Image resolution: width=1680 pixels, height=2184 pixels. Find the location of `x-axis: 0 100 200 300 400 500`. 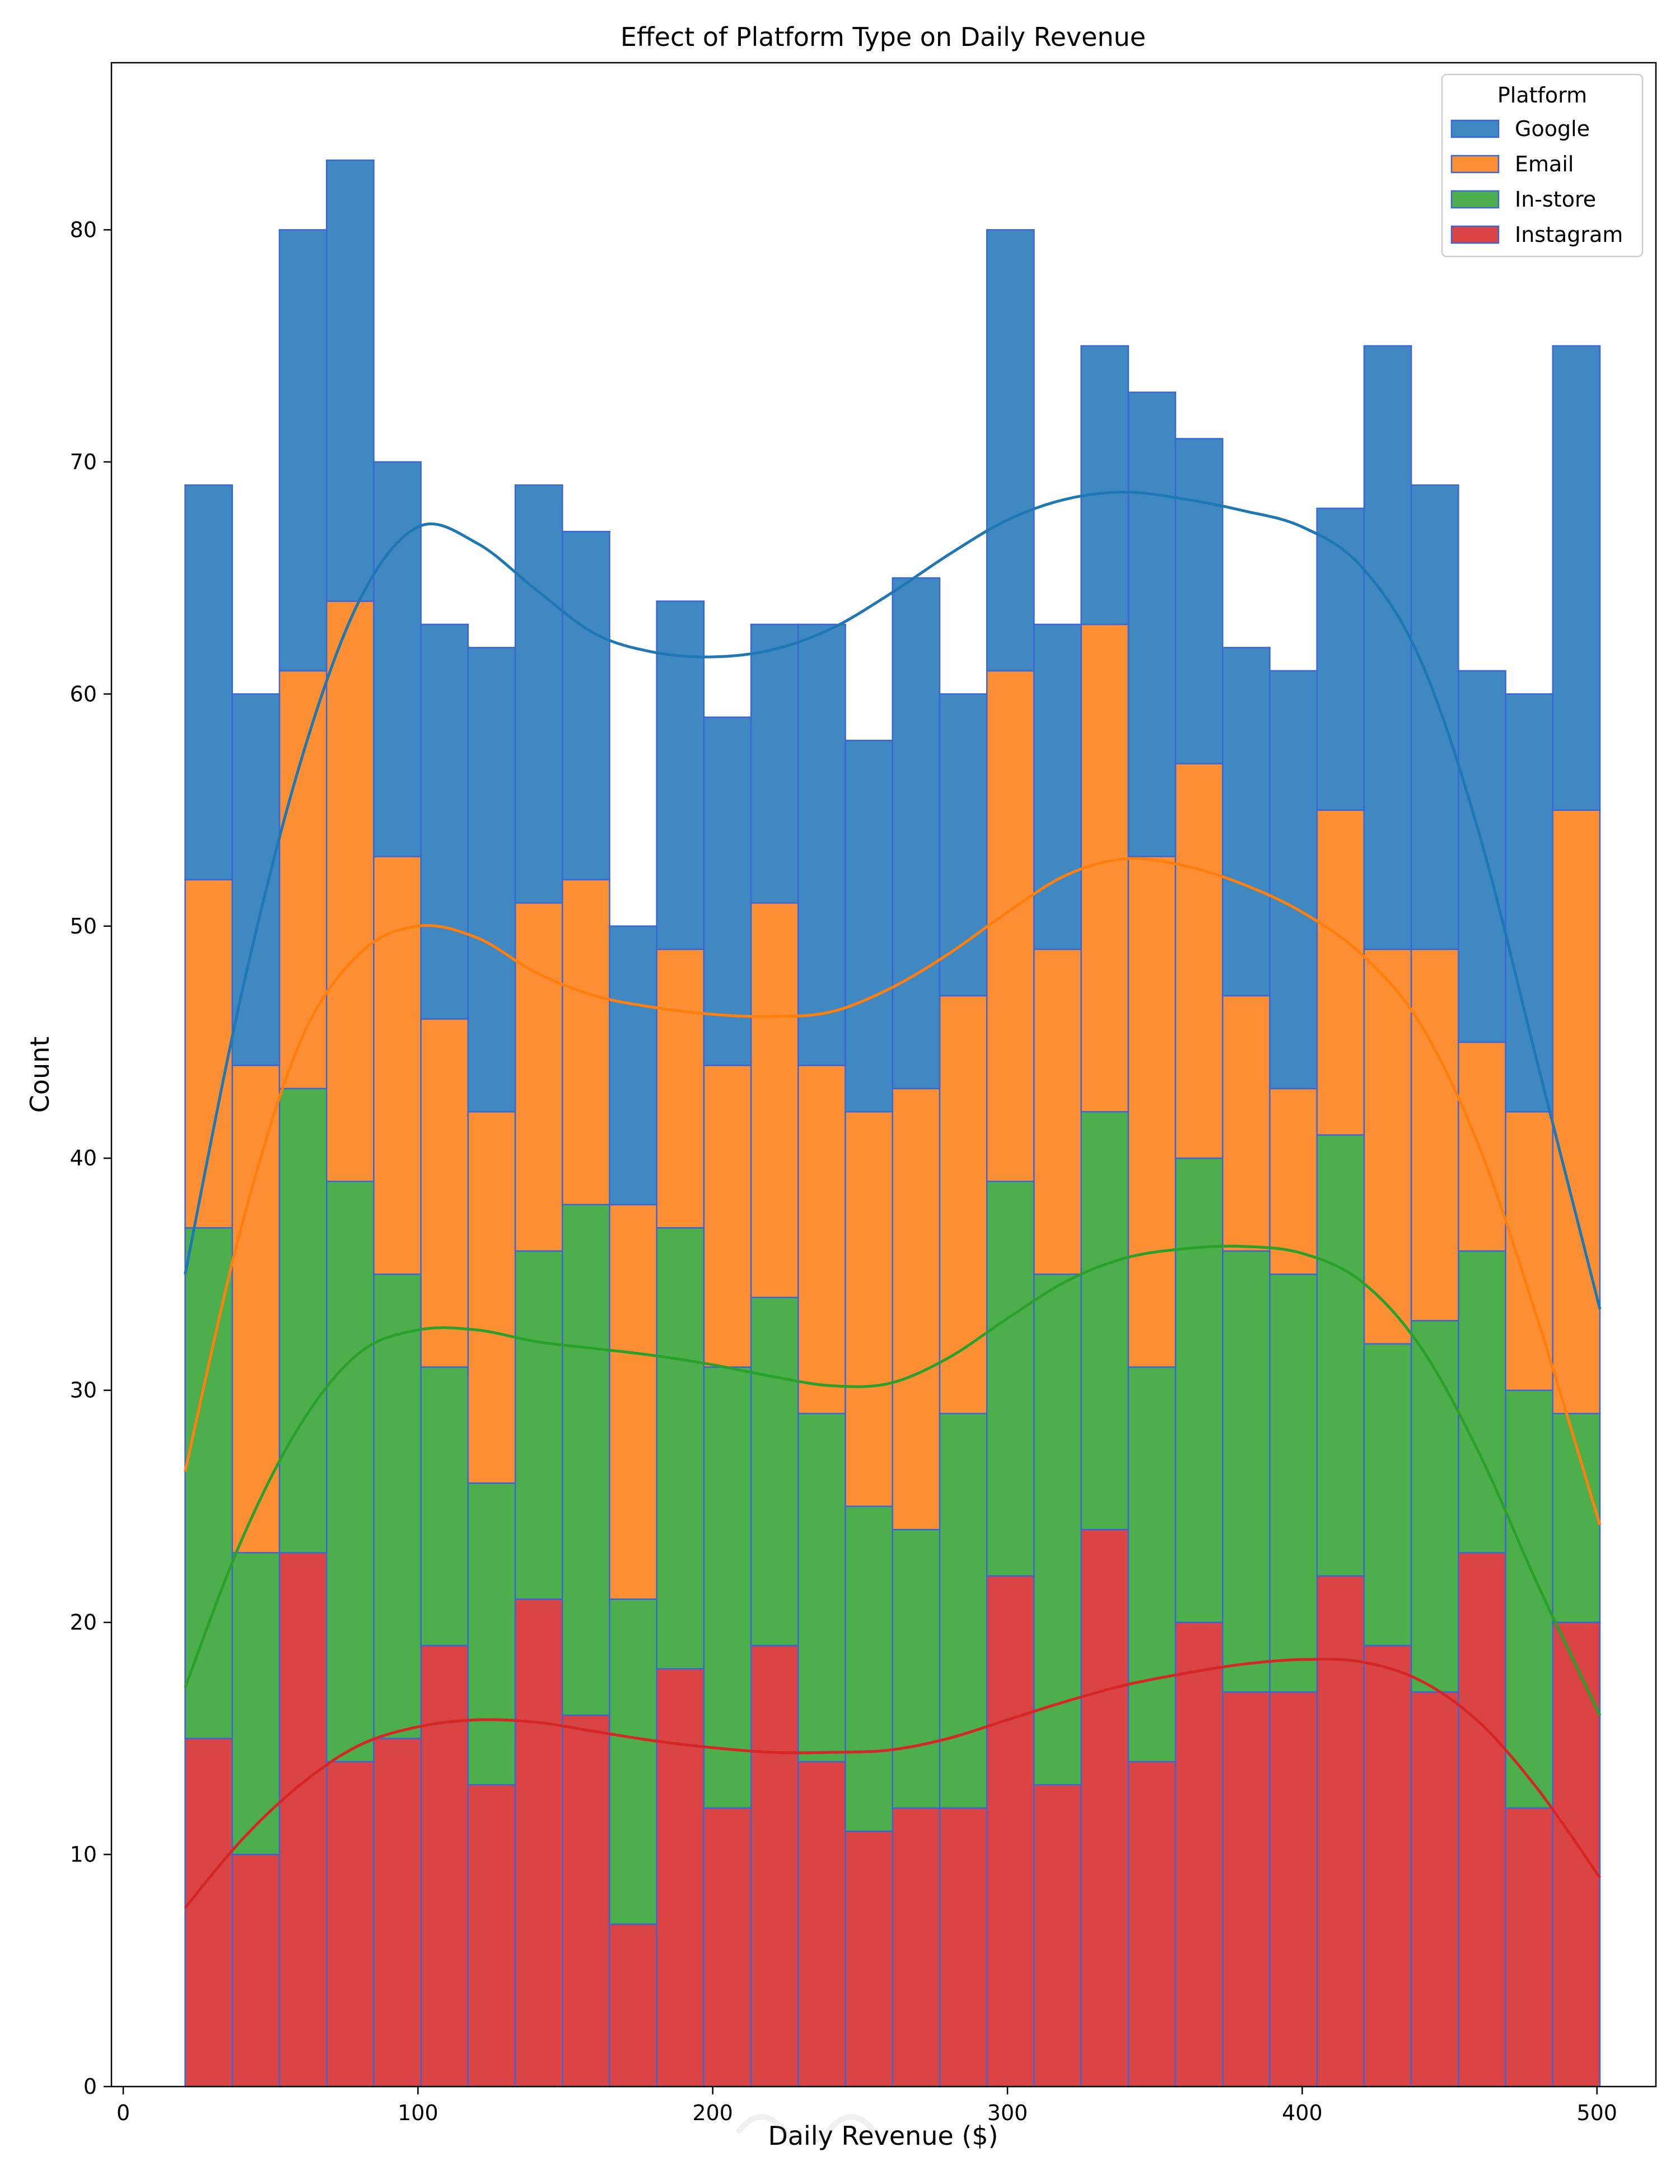

x-axis: 0 100 200 300 400 500 is located at coordinates (867, 2106).